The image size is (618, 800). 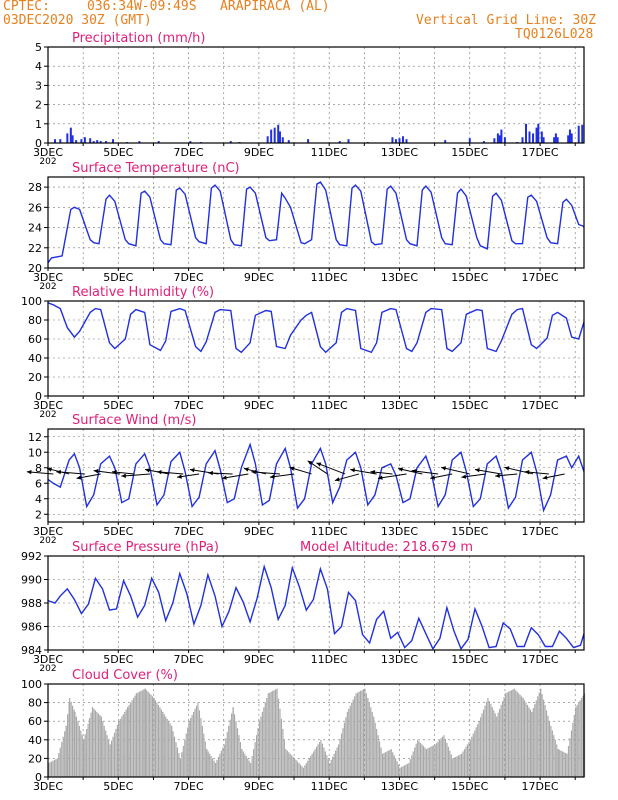 I want to click on temperature-series-line, so click(x=316, y=222).